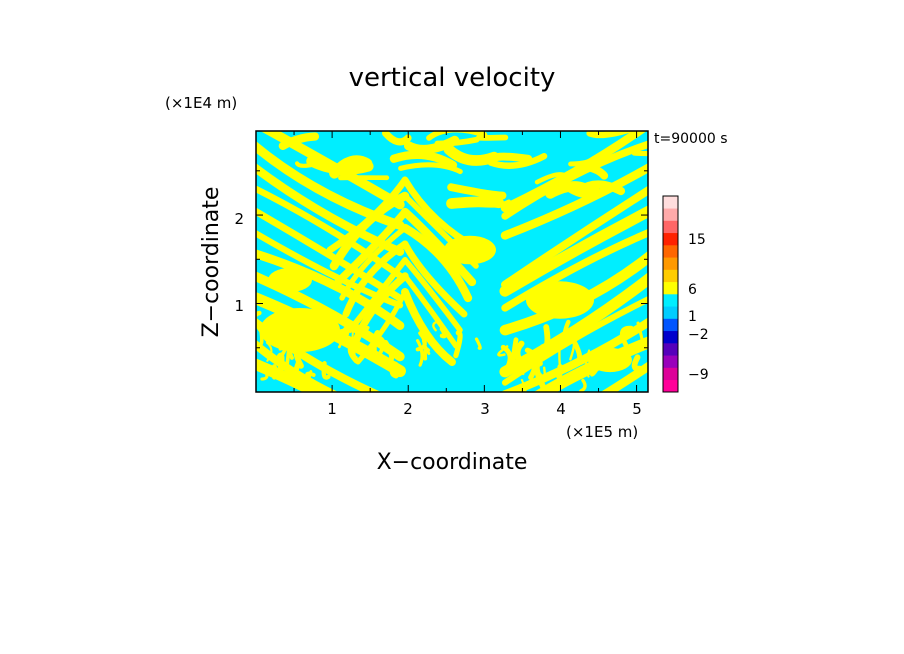 The image size is (904, 654). What do you see at coordinates (485, 409) in the screenshot?
I see `x-tick-label-3: 3` at bounding box center [485, 409].